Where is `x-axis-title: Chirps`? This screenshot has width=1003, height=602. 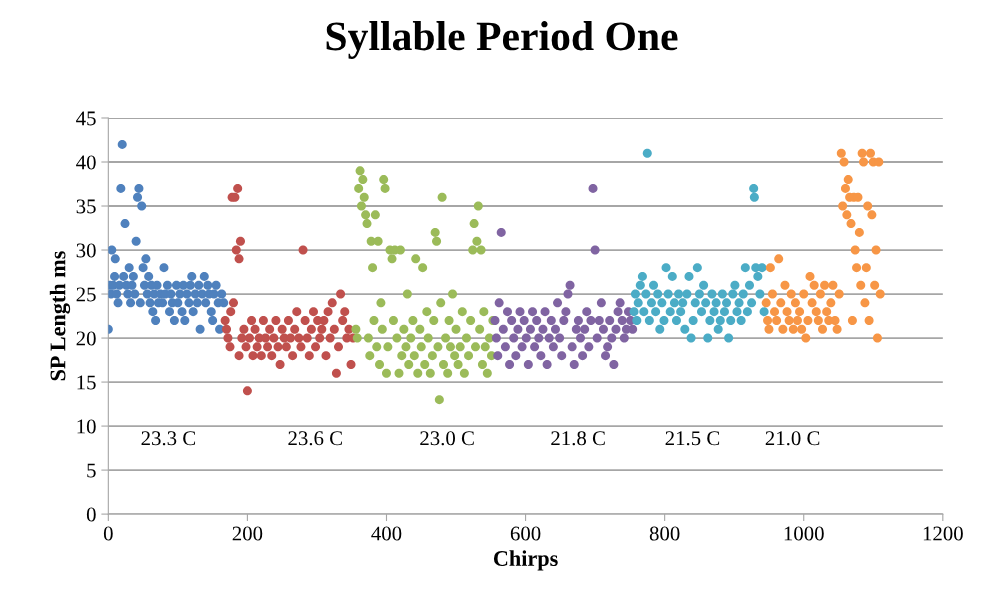
x-axis-title: Chirps is located at coordinates (525, 560).